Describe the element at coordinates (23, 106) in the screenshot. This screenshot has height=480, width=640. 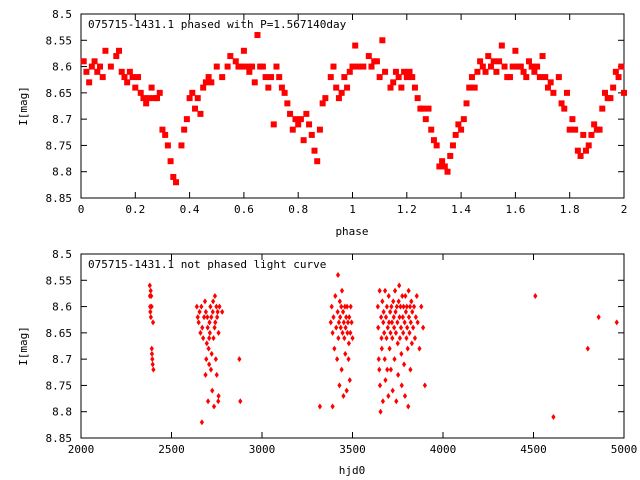
I see `phased-y-axis-title: I[mag]` at that location.